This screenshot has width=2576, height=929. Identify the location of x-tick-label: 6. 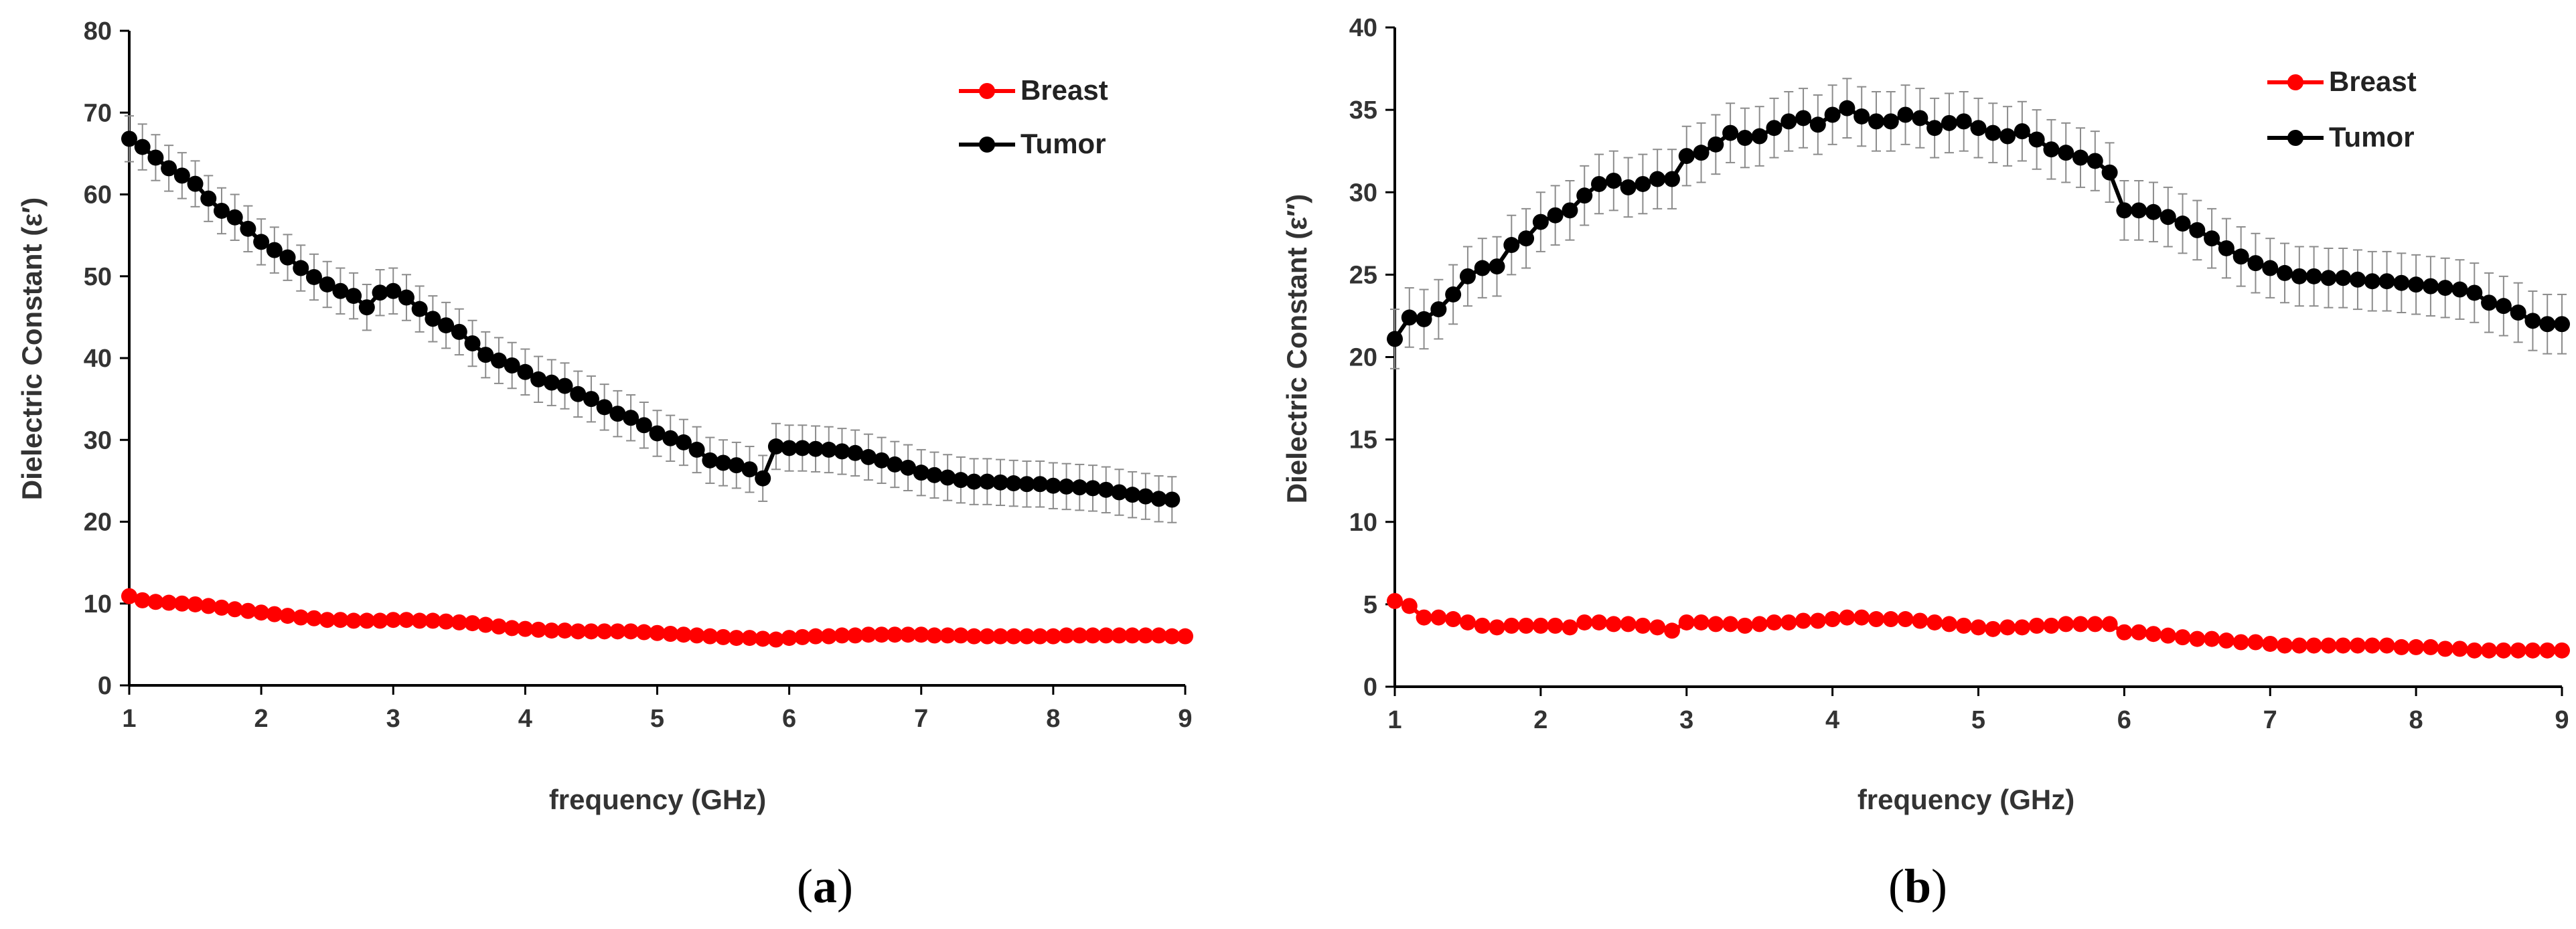
(2124, 720).